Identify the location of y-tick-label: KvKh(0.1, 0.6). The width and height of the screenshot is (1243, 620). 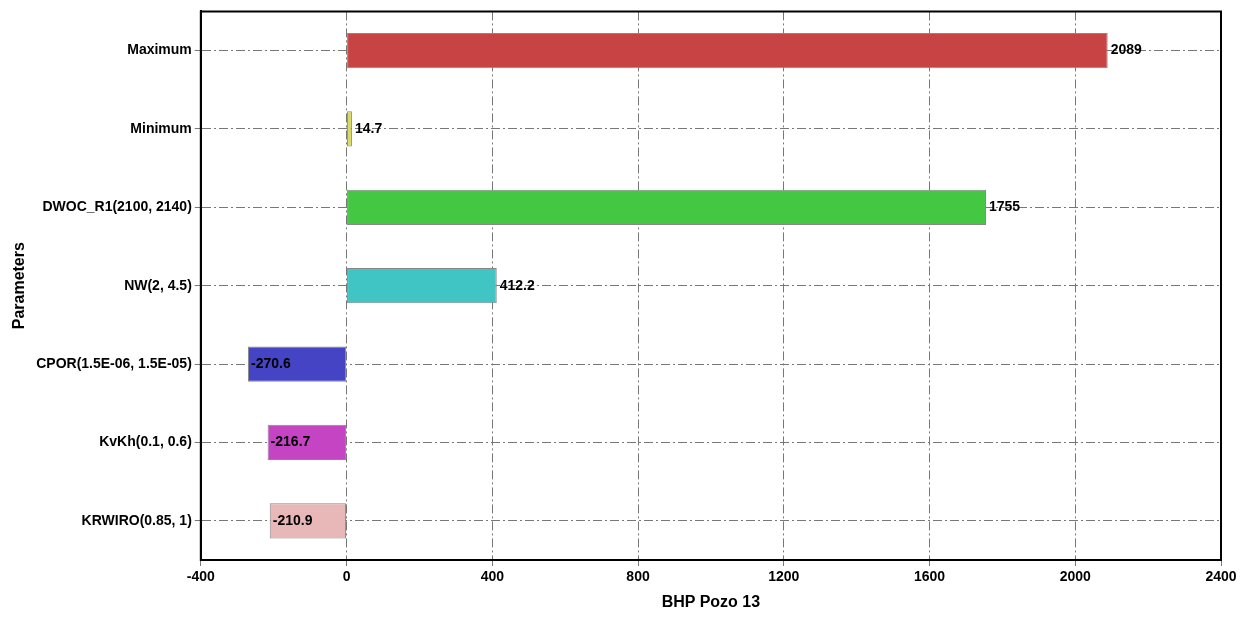
(145, 441).